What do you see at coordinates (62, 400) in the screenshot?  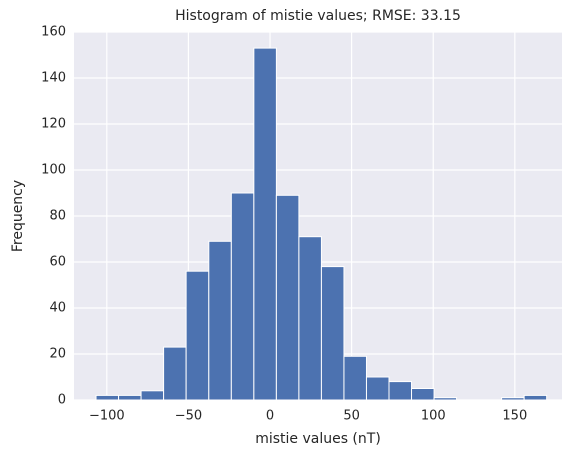 I see `y-tick-label: 0` at bounding box center [62, 400].